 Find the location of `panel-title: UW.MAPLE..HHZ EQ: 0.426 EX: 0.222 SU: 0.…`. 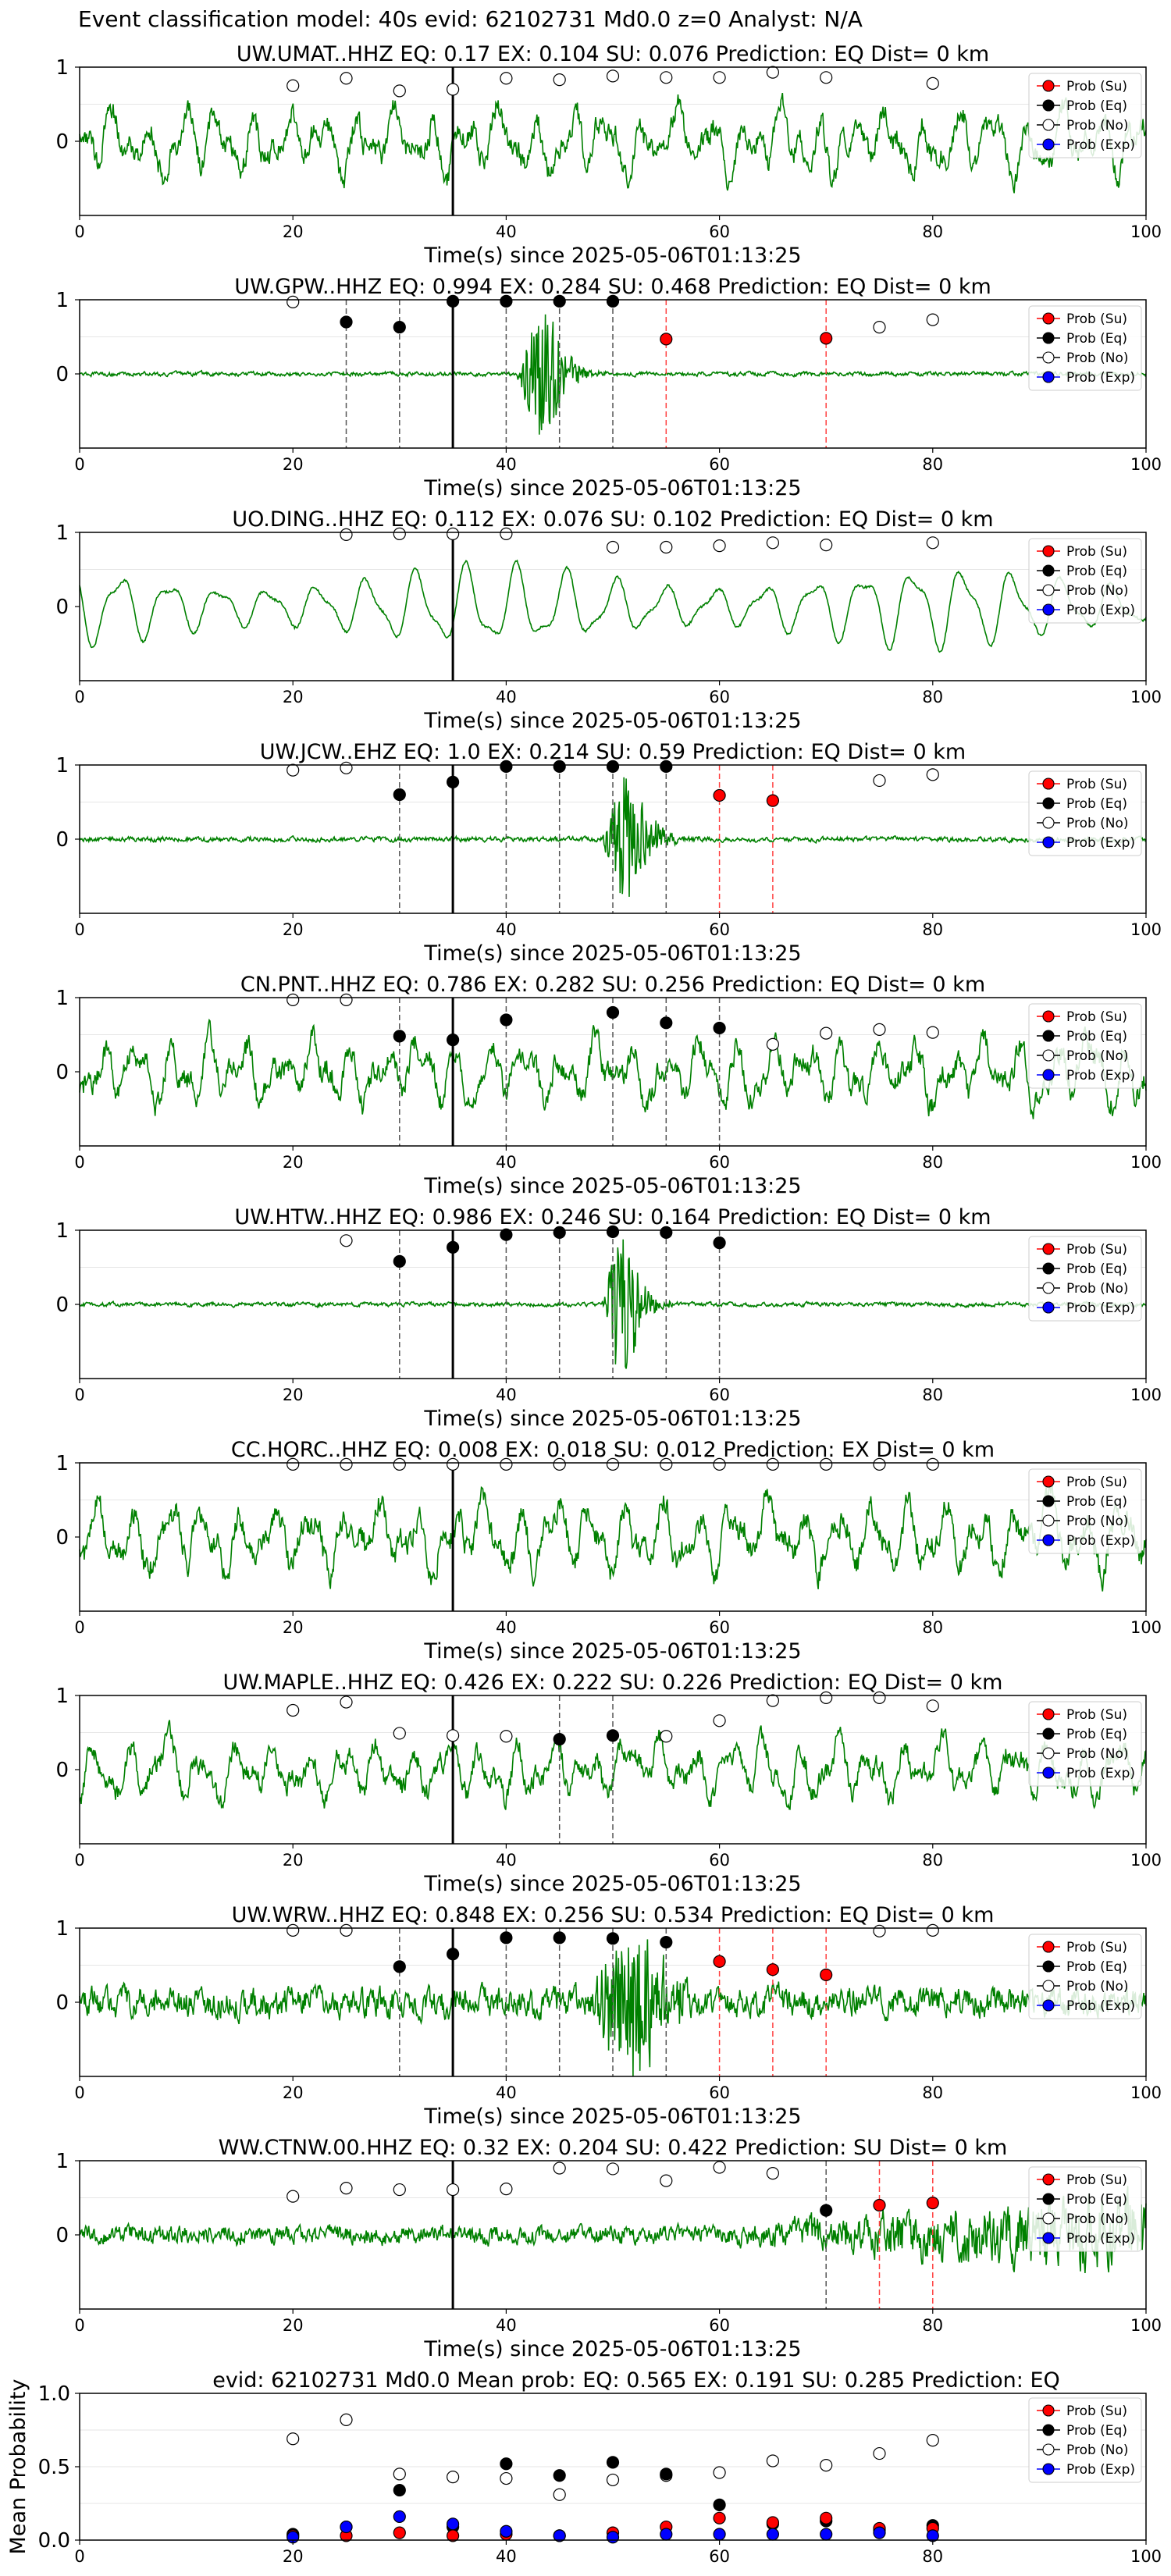

panel-title: UW.MAPLE..HHZ EQ: 0.426 EX: 0.222 SU: 0.… is located at coordinates (613, 1682).